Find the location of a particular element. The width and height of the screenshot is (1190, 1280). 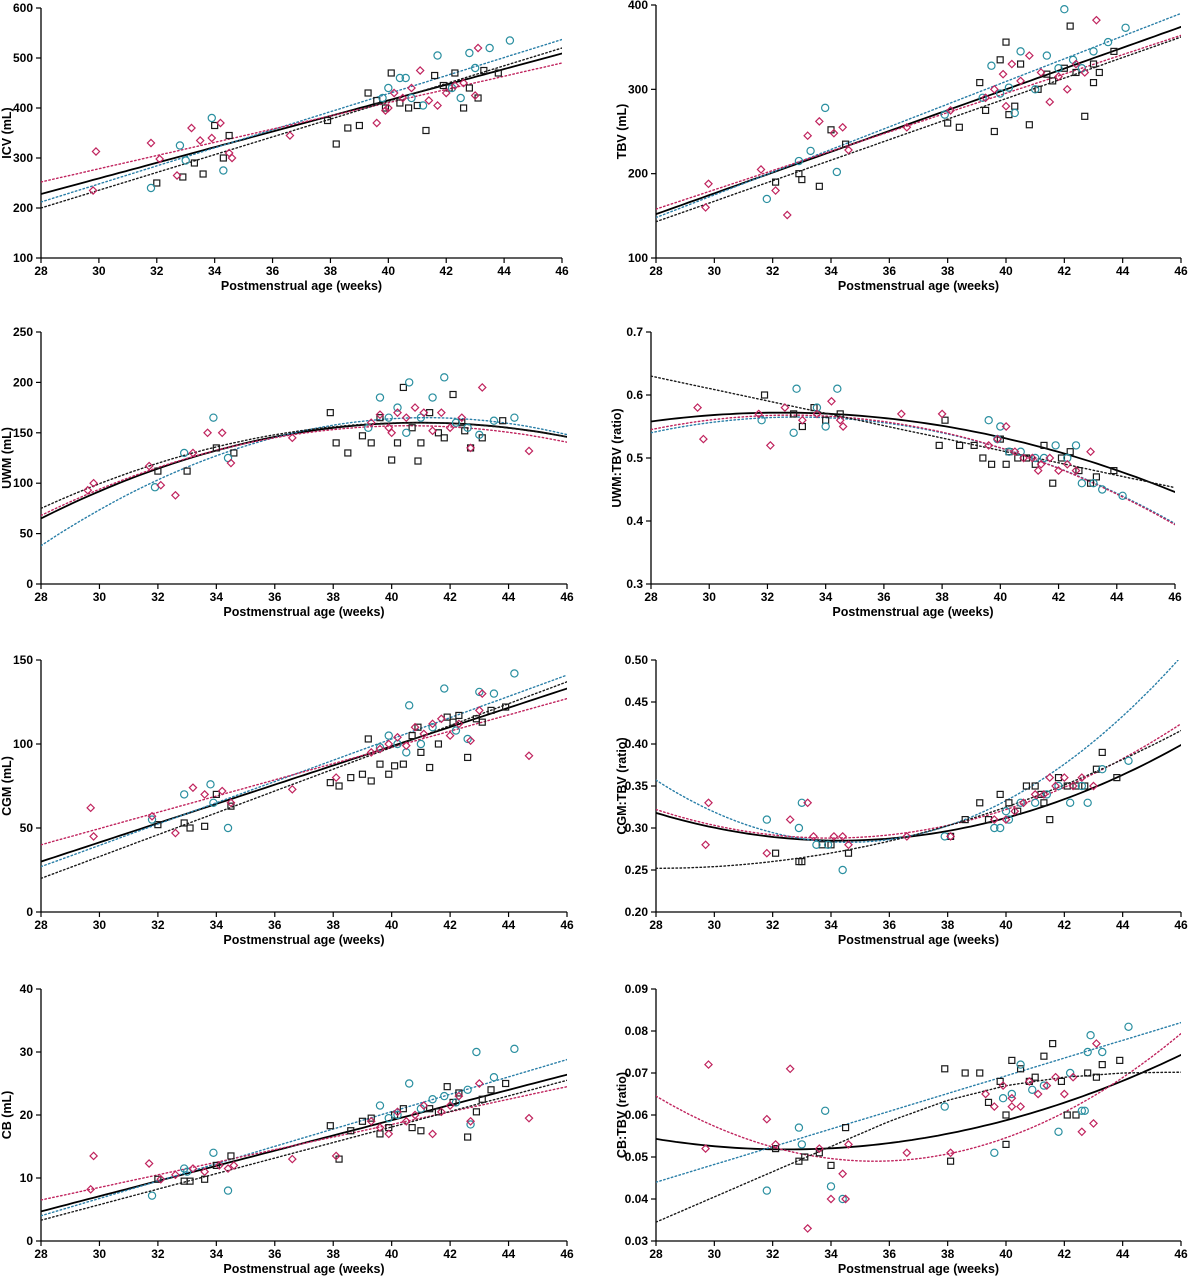

x-tick-label: 36 is located at coordinates (884, 597).